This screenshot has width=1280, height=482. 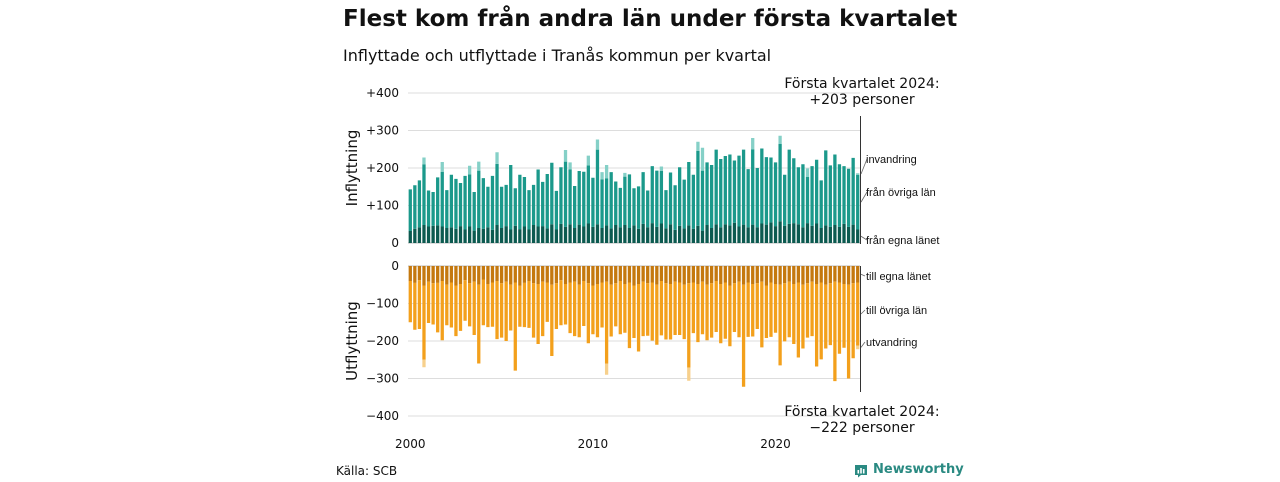 What do you see at coordinates (862, 100) in the screenshot?
I see `annotation-top-line2: +203 personer` at bounding box center [862, 100].